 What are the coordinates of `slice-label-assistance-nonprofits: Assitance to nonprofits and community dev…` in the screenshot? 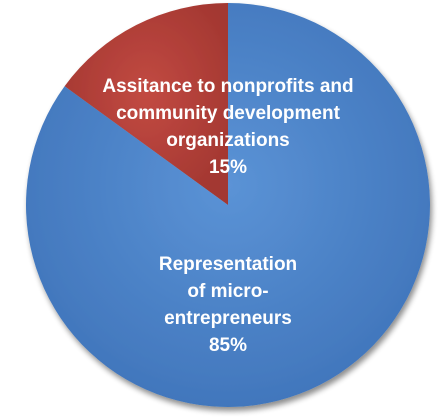 It's located at (227, 127).